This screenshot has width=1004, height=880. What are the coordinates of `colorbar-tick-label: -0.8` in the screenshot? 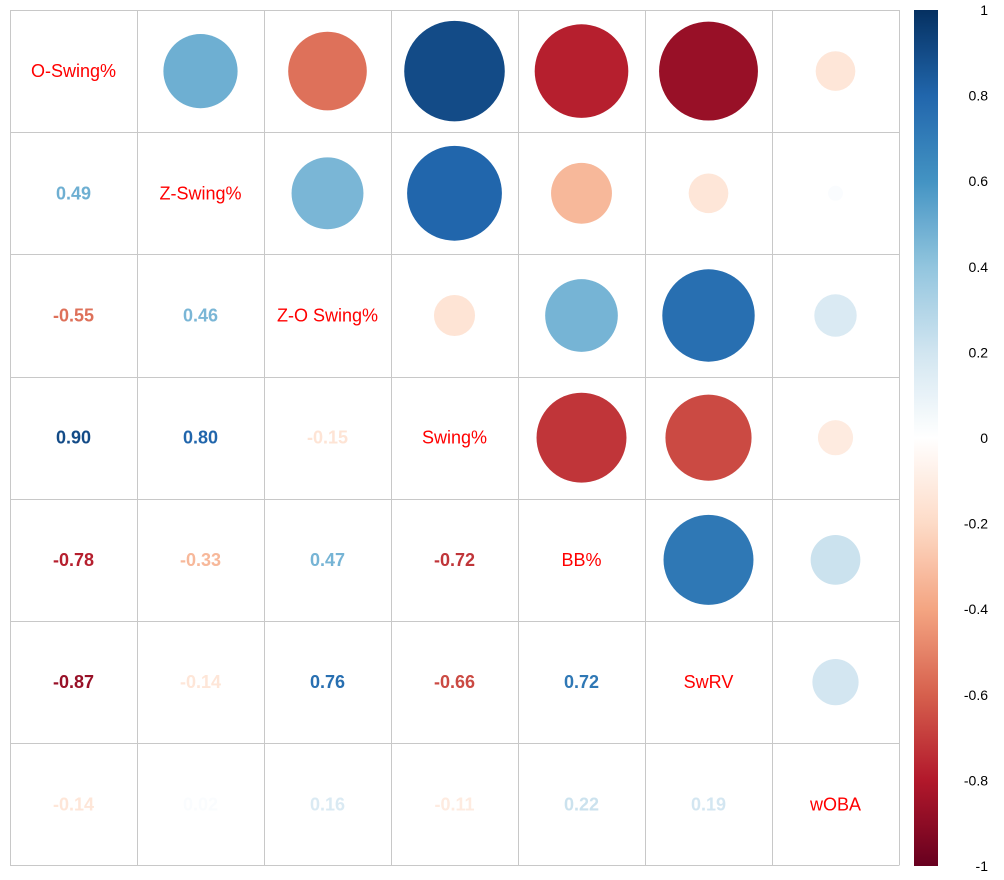 It's located at (976, 780).